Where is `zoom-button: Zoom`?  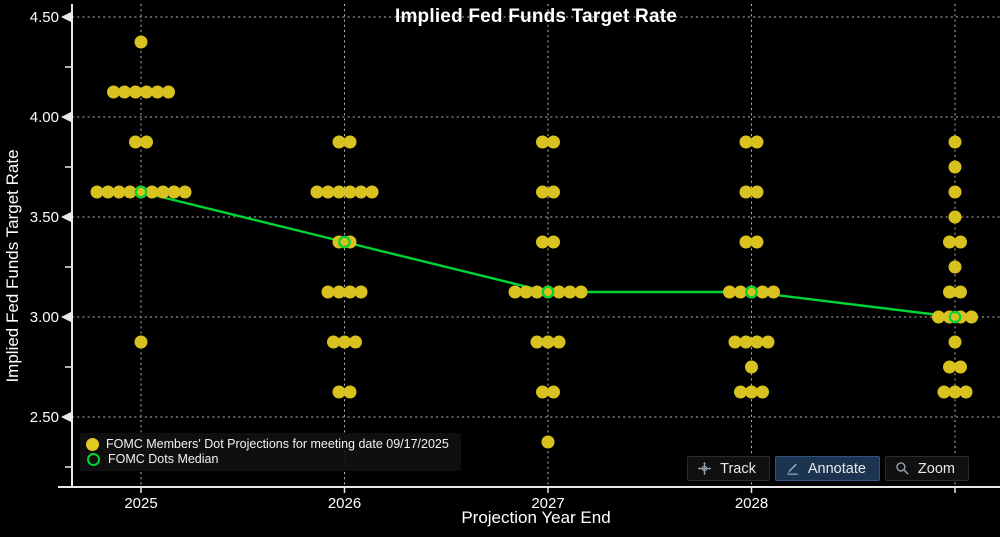 zoom-button: Zoom is located at coordinates (926, 468).